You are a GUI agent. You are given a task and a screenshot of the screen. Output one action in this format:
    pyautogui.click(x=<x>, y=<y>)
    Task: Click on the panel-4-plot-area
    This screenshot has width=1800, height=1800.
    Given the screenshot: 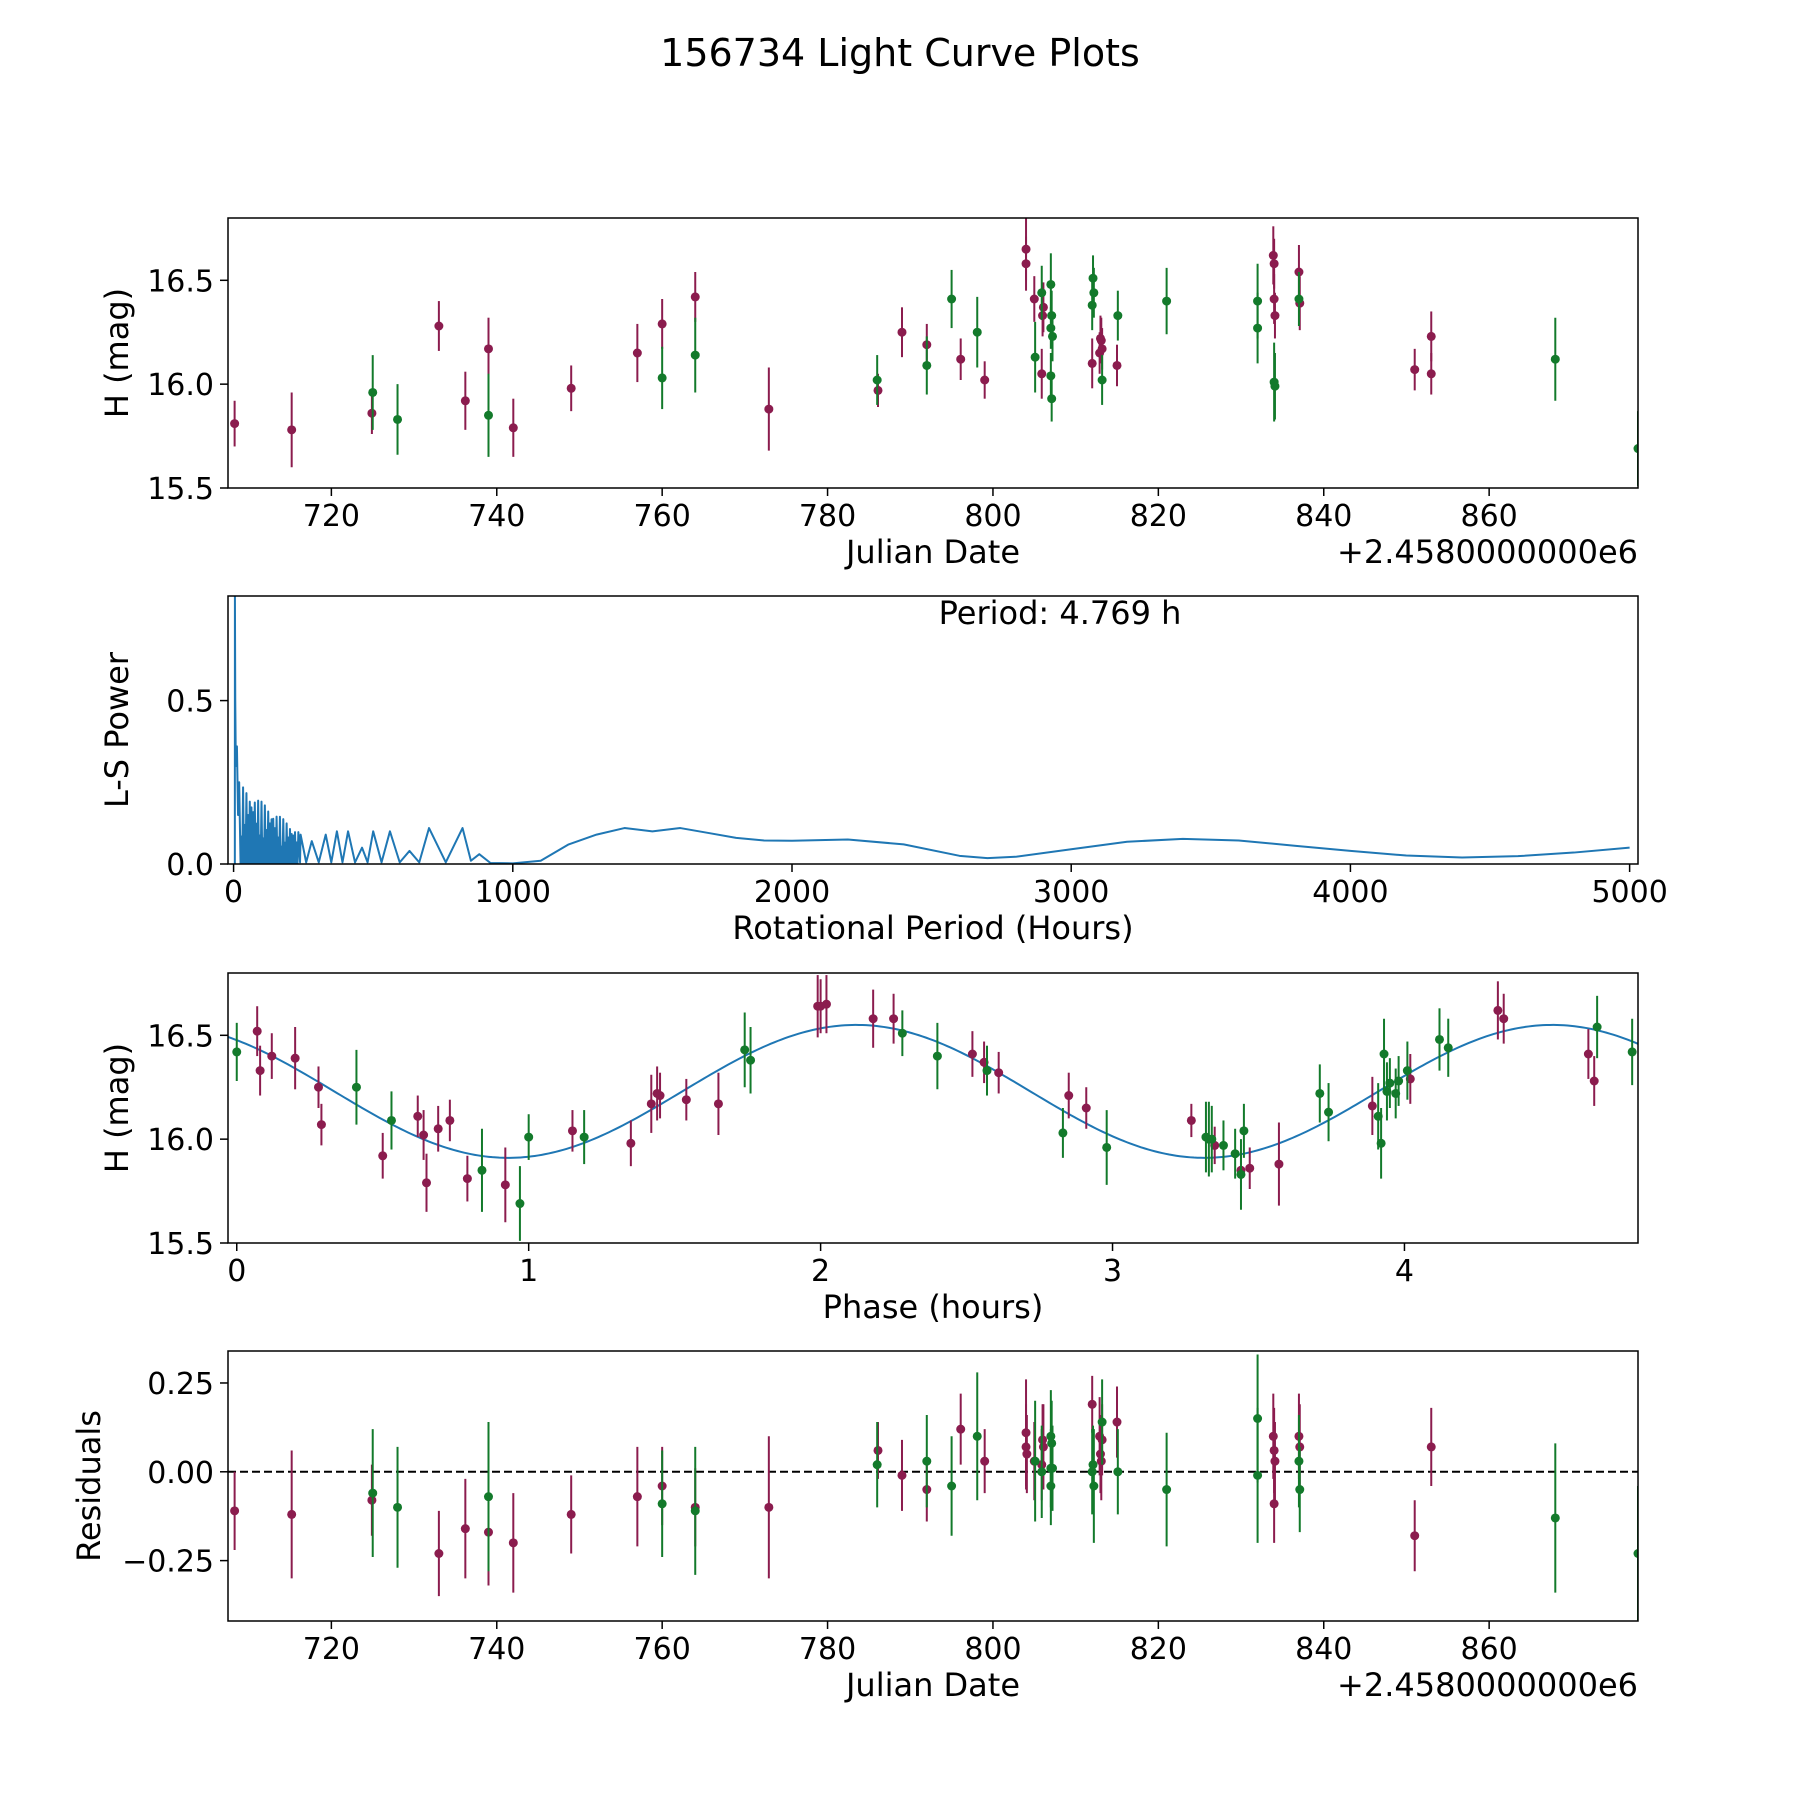 What is the action you would take?
    pyautogui.click(x=933, y=1487)
    